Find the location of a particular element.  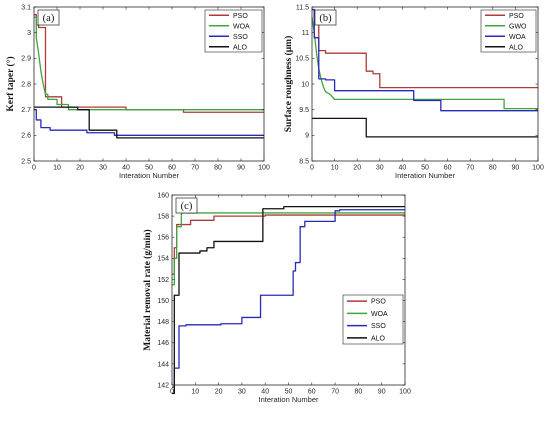

y-tick-label: 142 is located at coordinates (163, 385).